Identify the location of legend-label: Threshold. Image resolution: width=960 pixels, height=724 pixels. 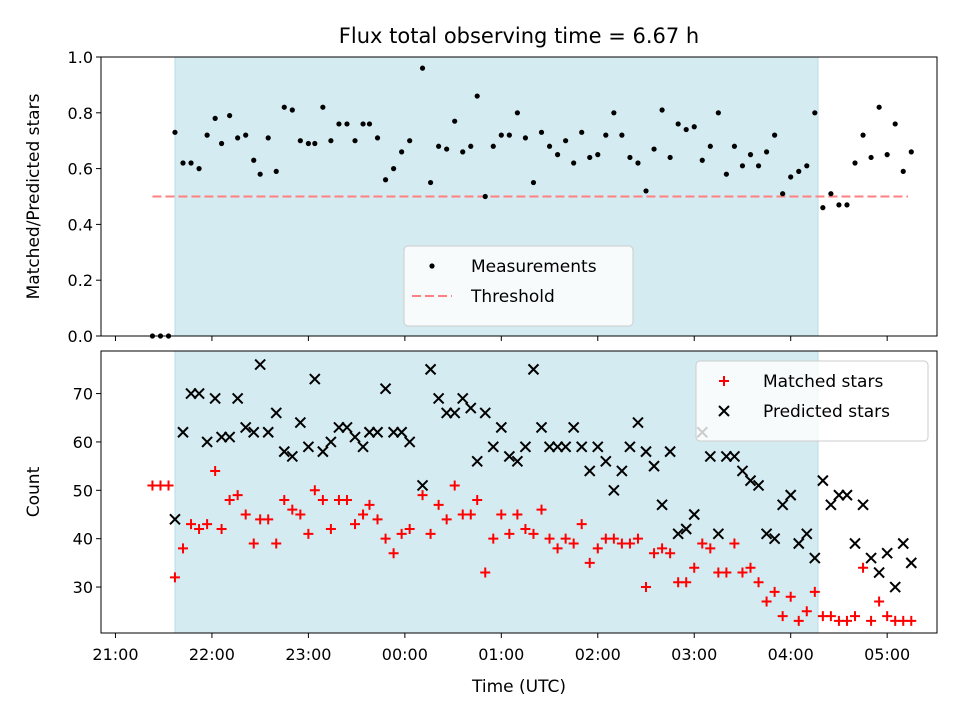
(512, 297).